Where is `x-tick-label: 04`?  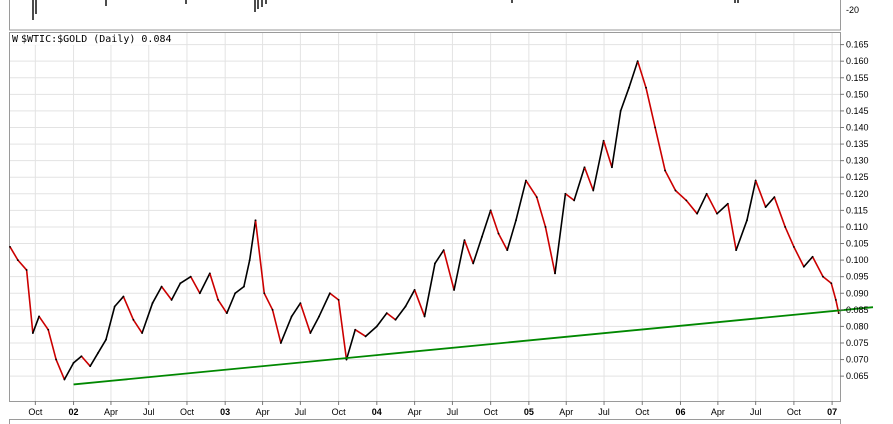
x-tick-label: 04 is located at coordinates (377, 412).